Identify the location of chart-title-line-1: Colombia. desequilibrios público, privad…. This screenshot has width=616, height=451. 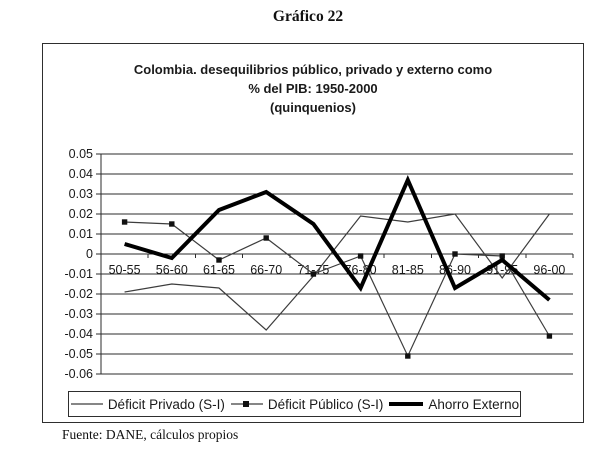
(313, 69).